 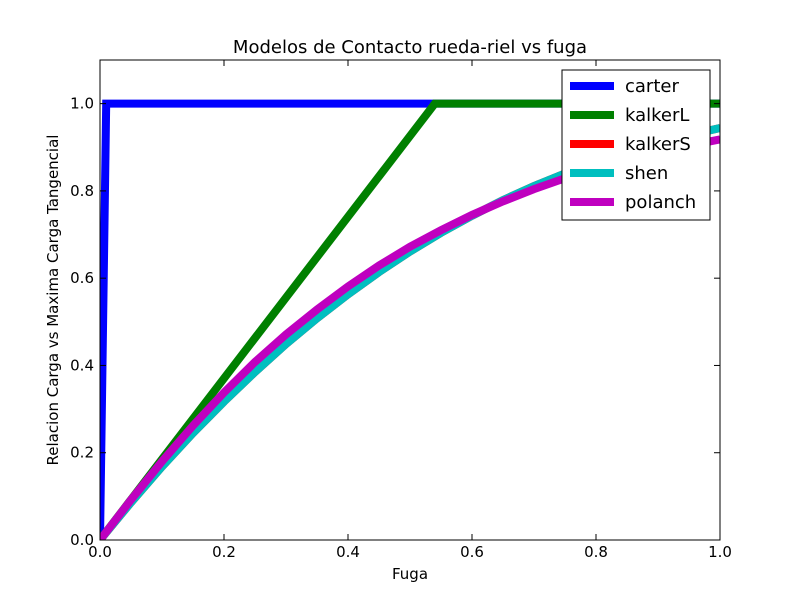 I want to click on x-tick-label: 0.0, so click(x=100, y=552).